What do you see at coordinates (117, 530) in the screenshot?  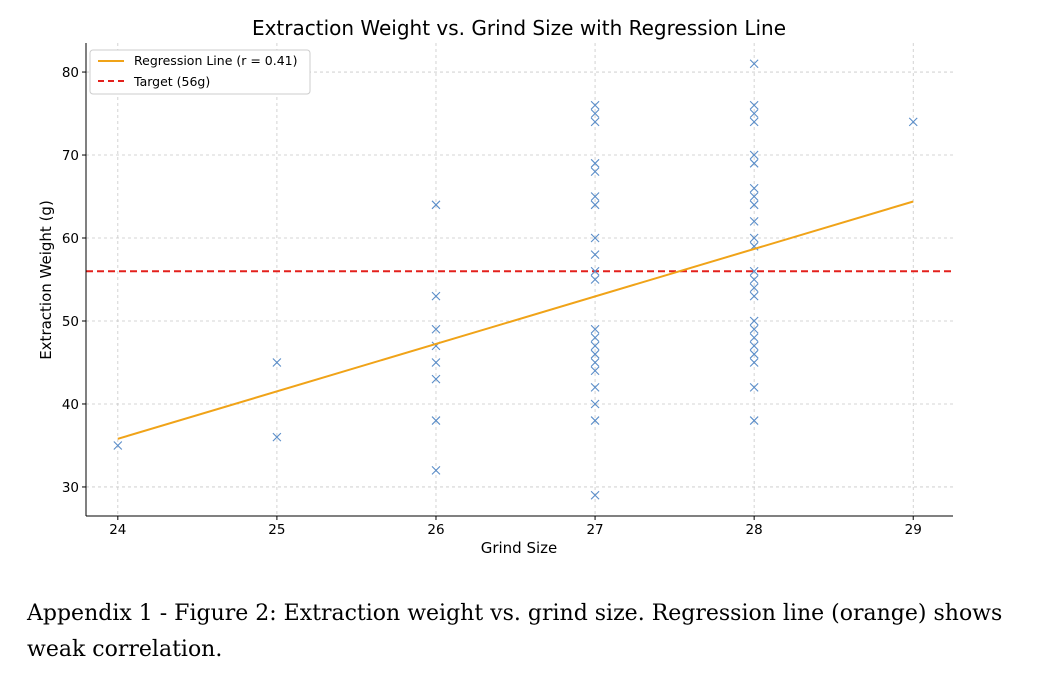 I see `x-tick-label: 24` at bounding box center [117, 530].